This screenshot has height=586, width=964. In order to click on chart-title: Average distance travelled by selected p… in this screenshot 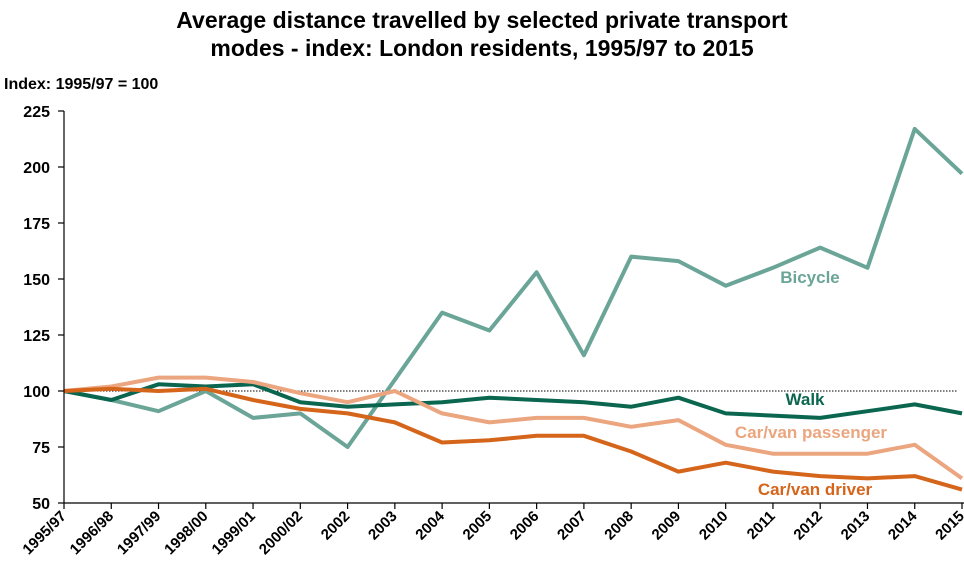, I will do `click(482, 34)`.